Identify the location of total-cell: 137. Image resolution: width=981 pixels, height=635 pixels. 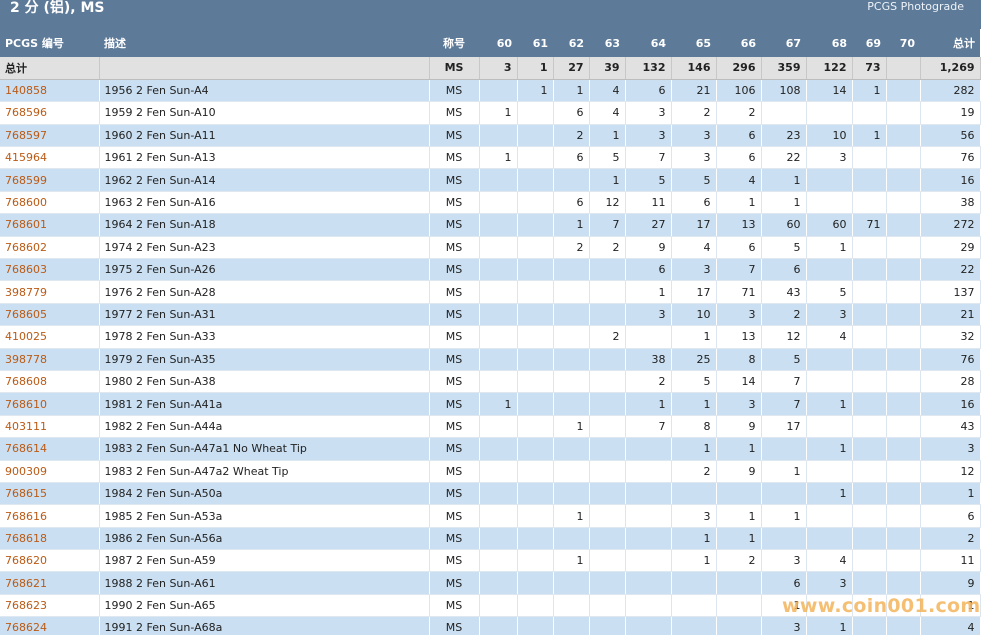
(950, 292).